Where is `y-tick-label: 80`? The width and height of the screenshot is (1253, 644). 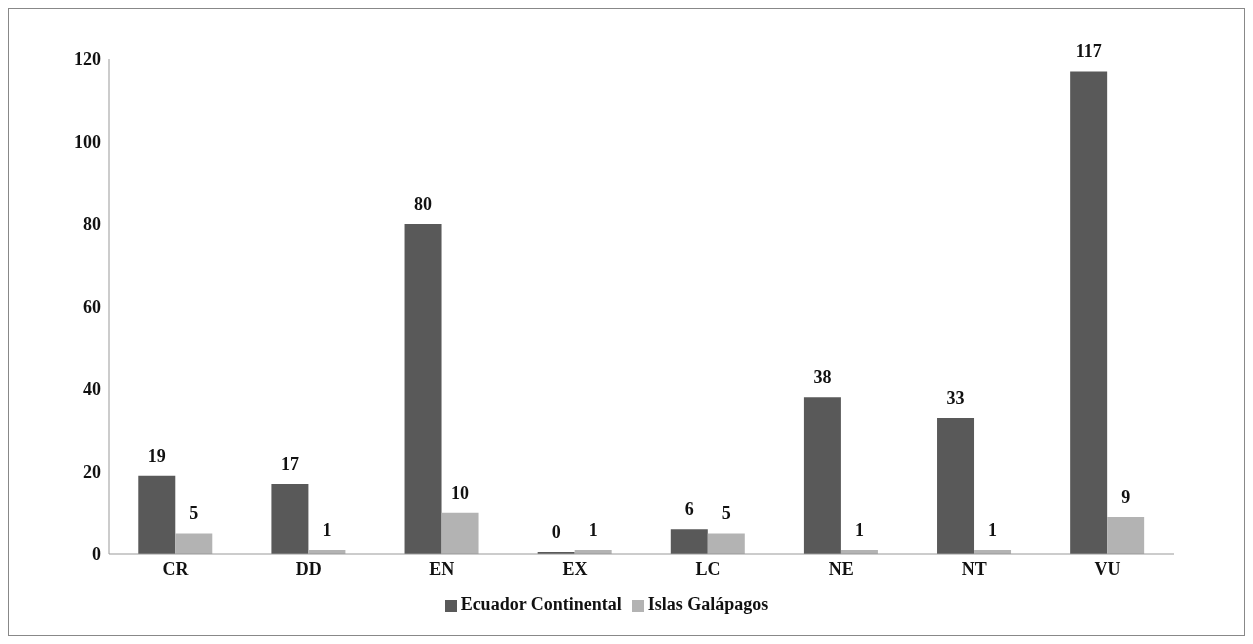
y-tick-label: 80 is located at coordinates (92, 224).